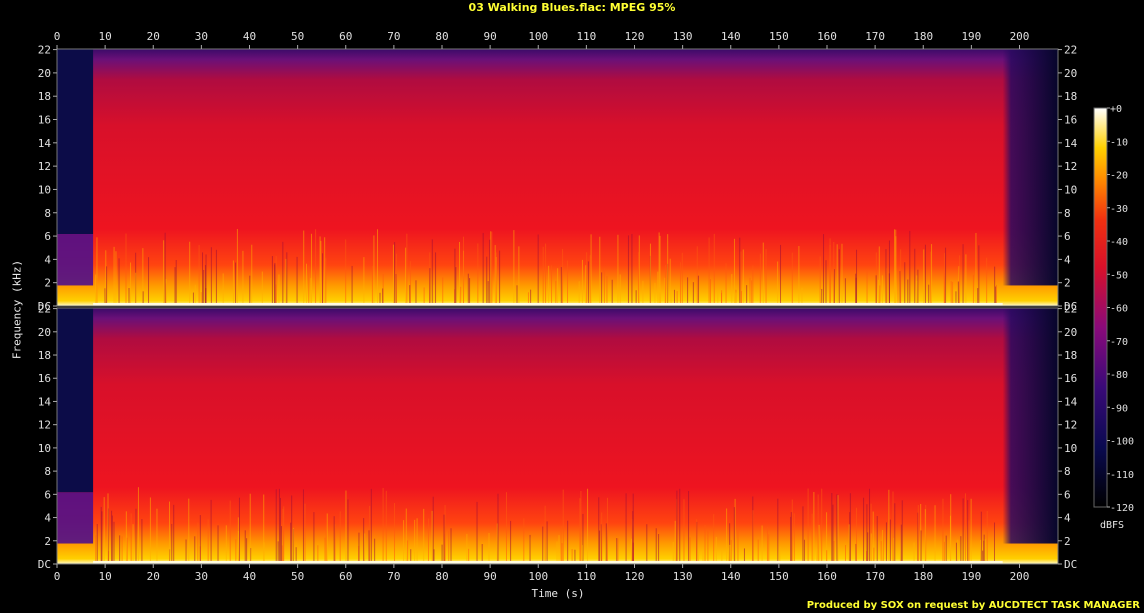 The image size is (1144, 613). Describe the element at coordinates (441, 576) in the screenshot. I see `x-tick-label: 80` at that location.